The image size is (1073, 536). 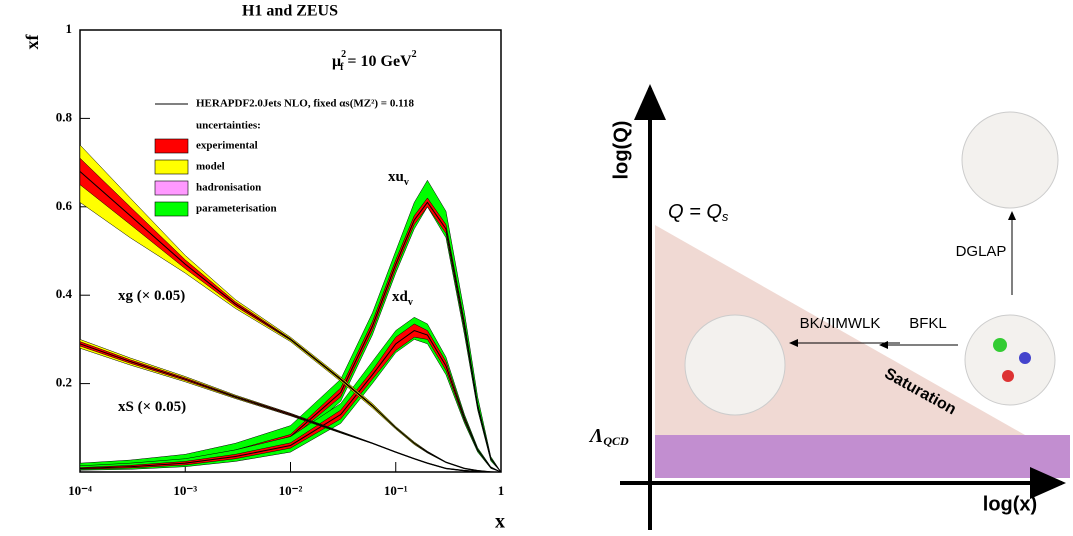 What do you see at coordinates (228, 188) in the screenshot?
I see `legend-label: hadronisation` at bounding box center [228, 188].